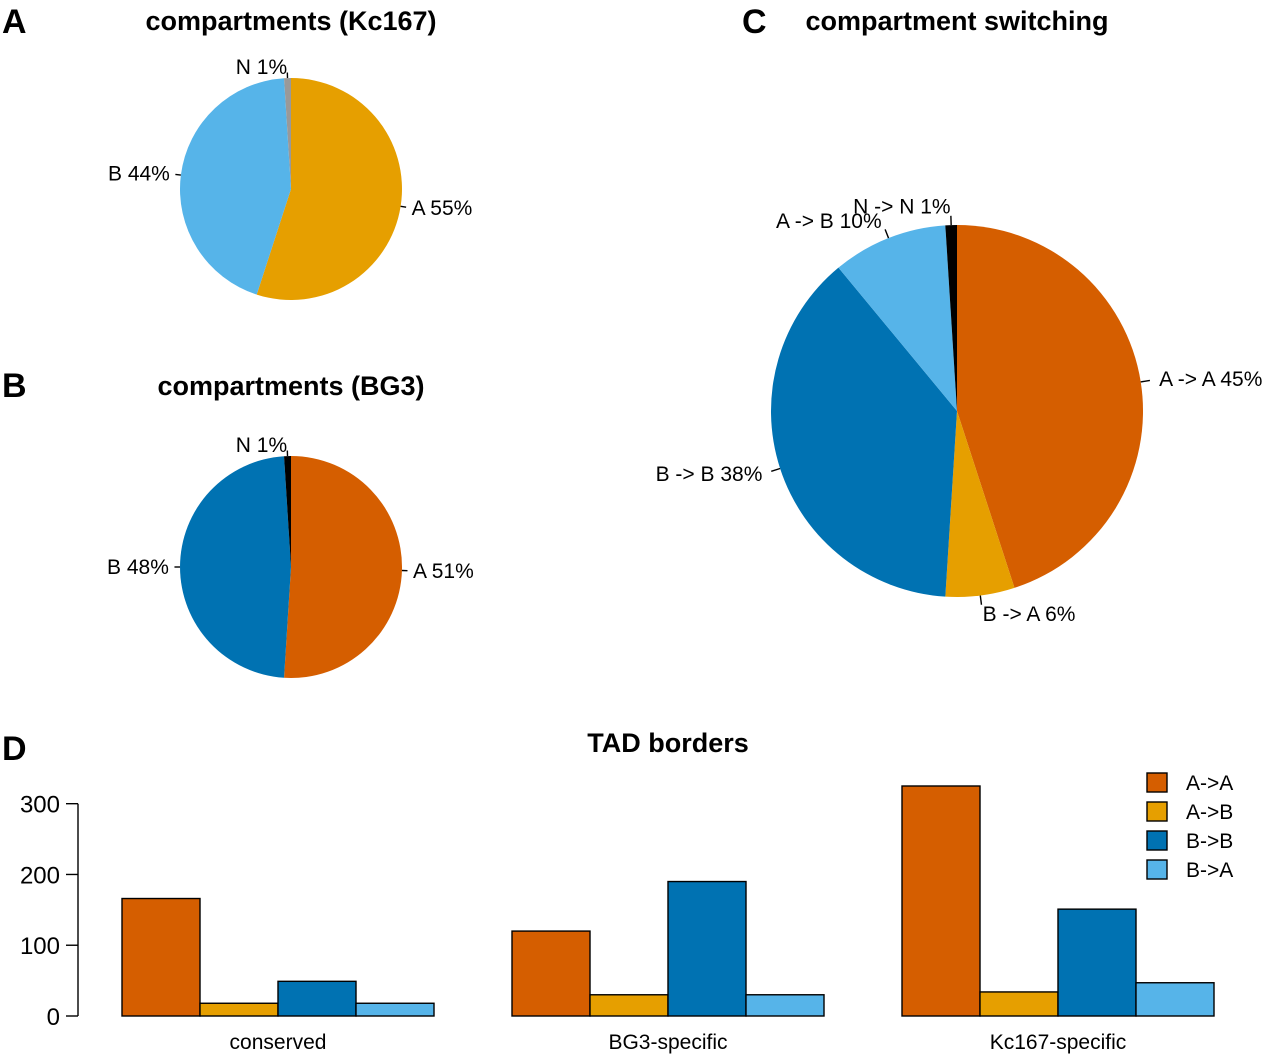 This screenshot has width=1280, height=1055. I want to click on pie-chart-bg3: A 51% B 48% N 1%, so click(290, 556).